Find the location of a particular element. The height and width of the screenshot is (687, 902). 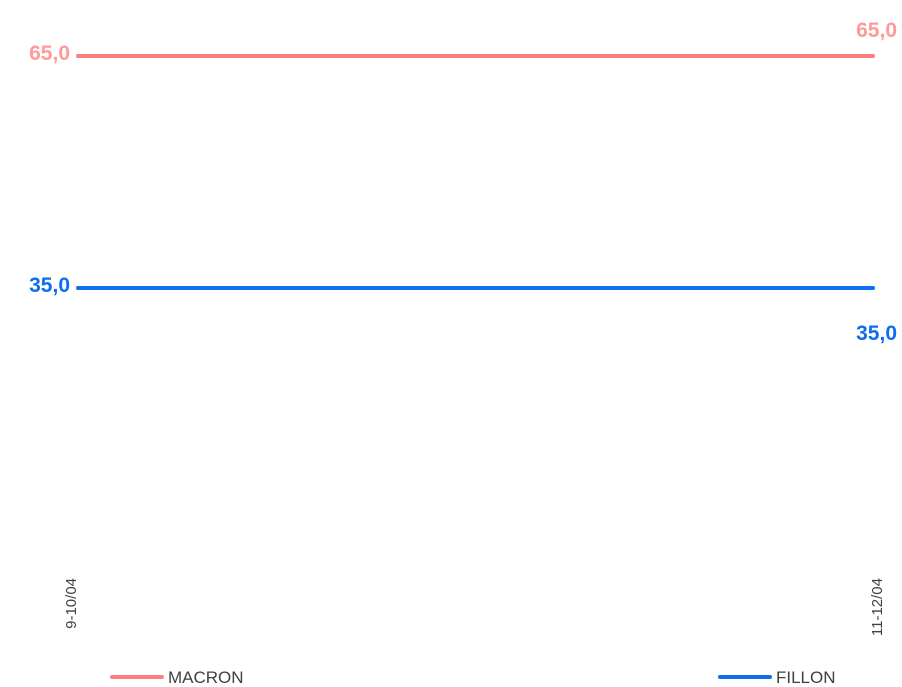

data-label-macron-0: 65,0 is located at coordinates (49, 53).